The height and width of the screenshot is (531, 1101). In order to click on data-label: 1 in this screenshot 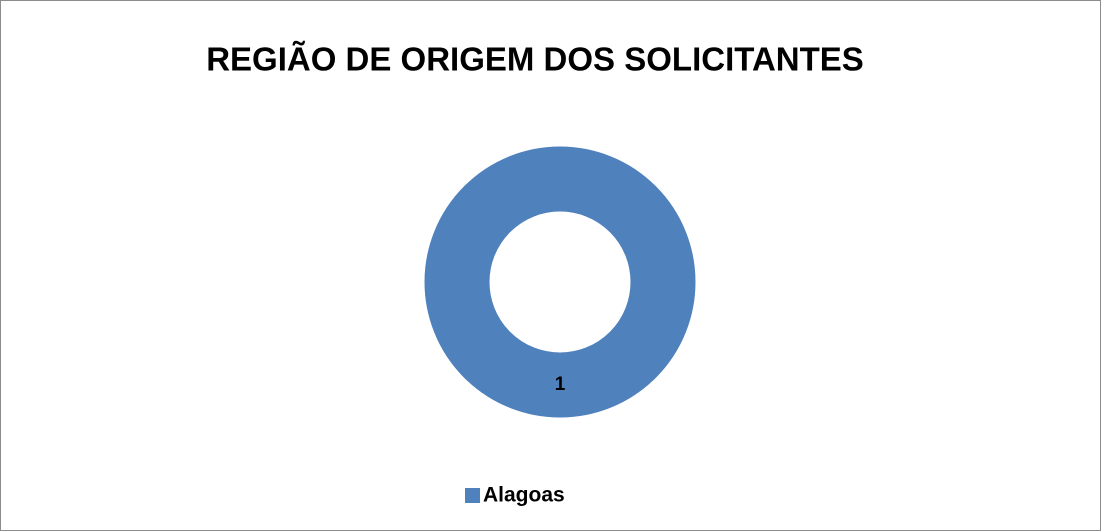, I will do `click(560, 384)`.